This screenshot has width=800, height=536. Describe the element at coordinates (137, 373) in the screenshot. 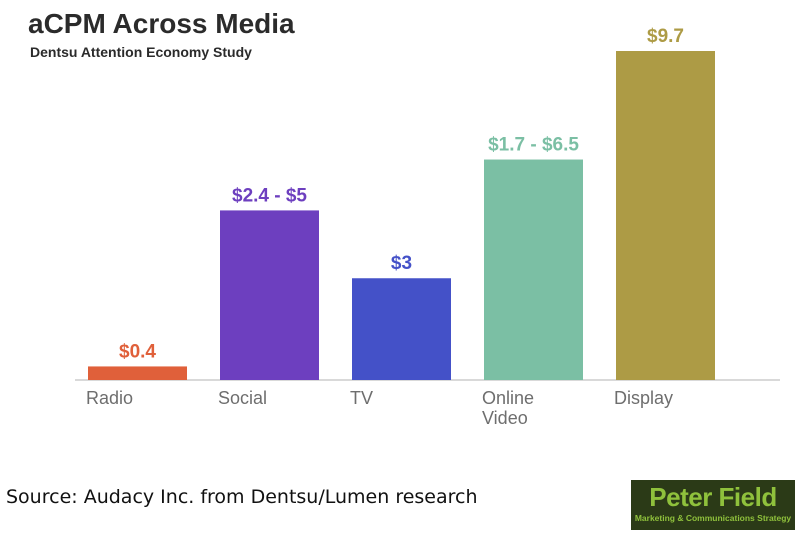

I see `bar-radio` at that location.